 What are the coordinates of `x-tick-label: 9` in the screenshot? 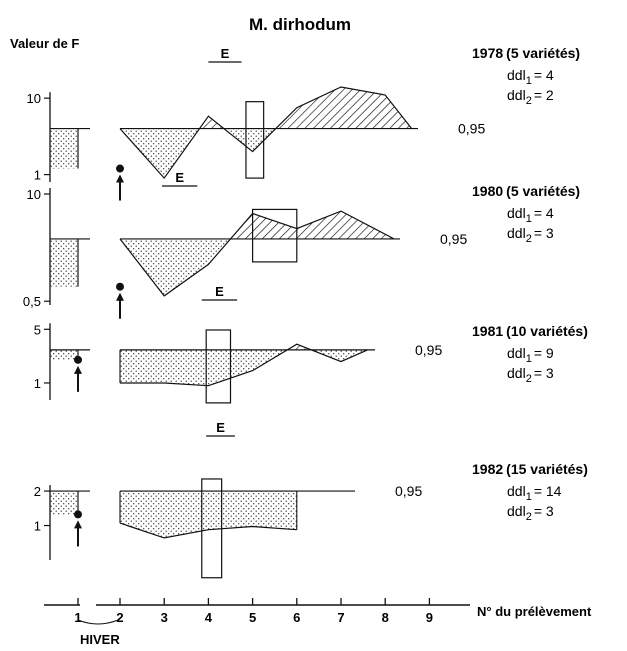 It's located at (429, 617).